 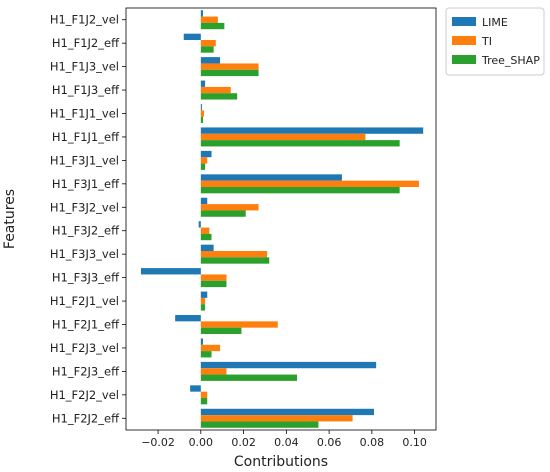 I want to click on bar-lime-h1-f2j3-vel, so click(x=201, y=341).